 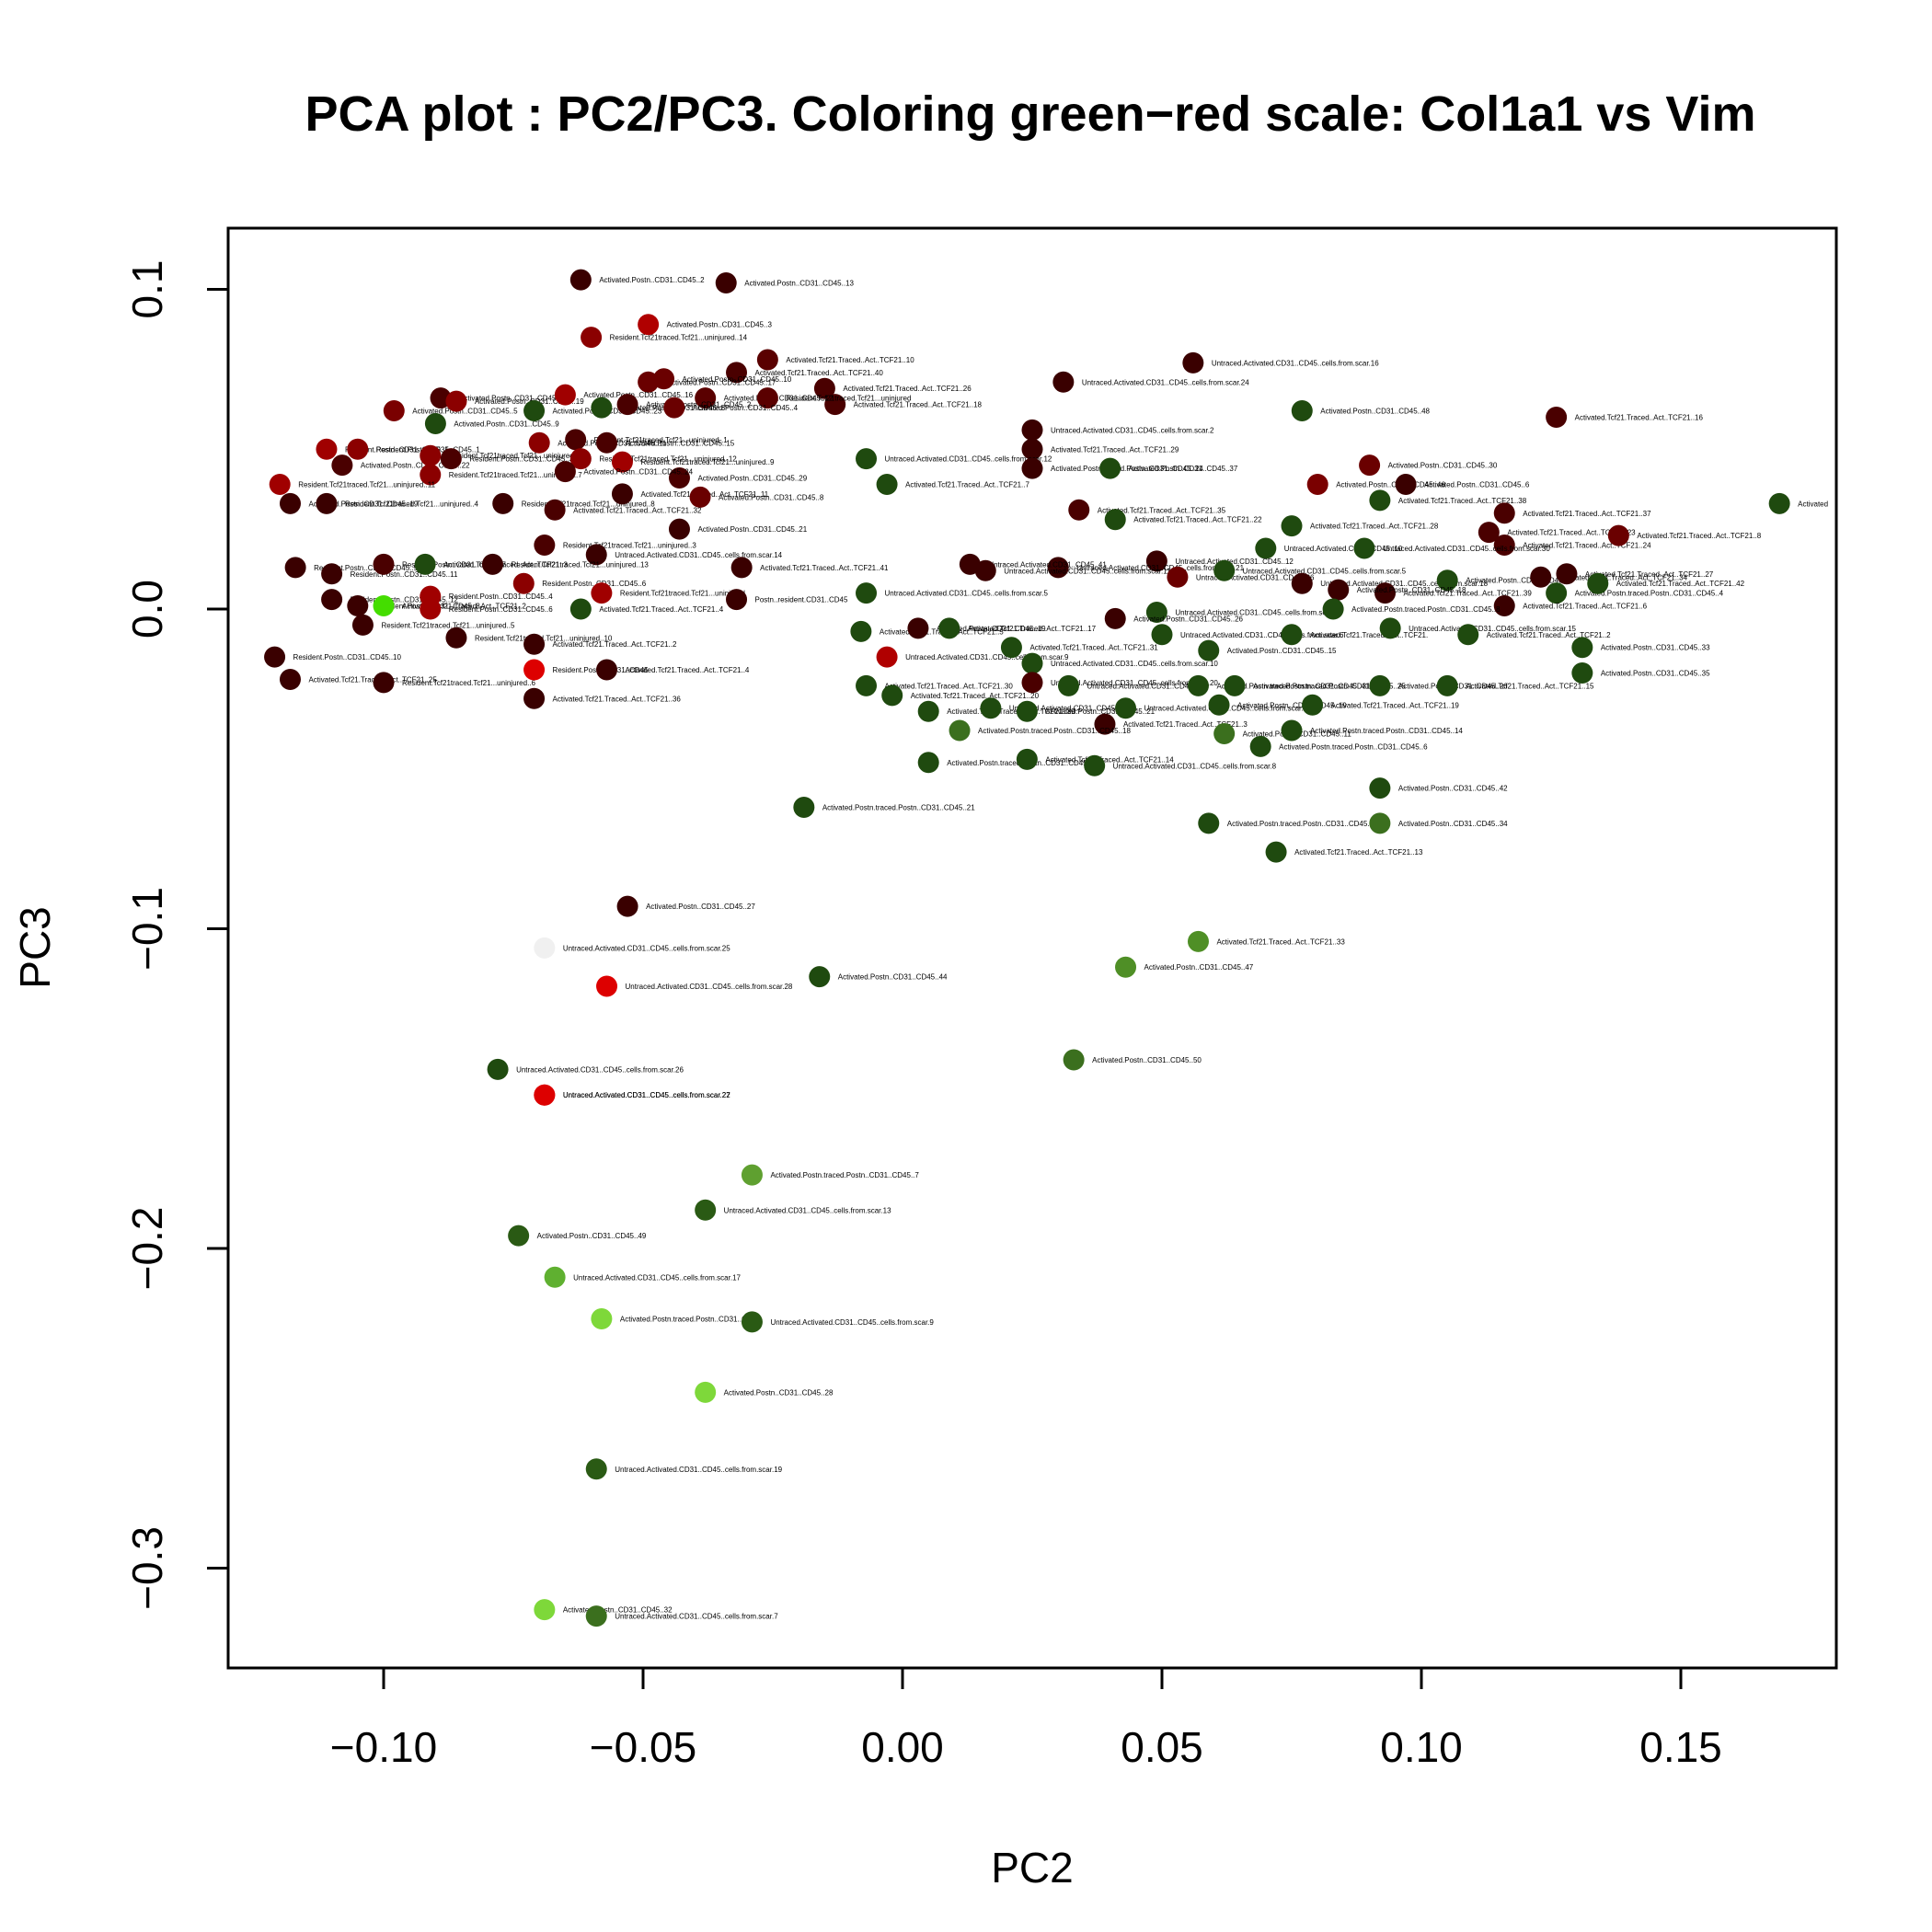 I want to click on data-point-label: Resident.Postn..CD31..CD45..3, so click(x=521, y=459).